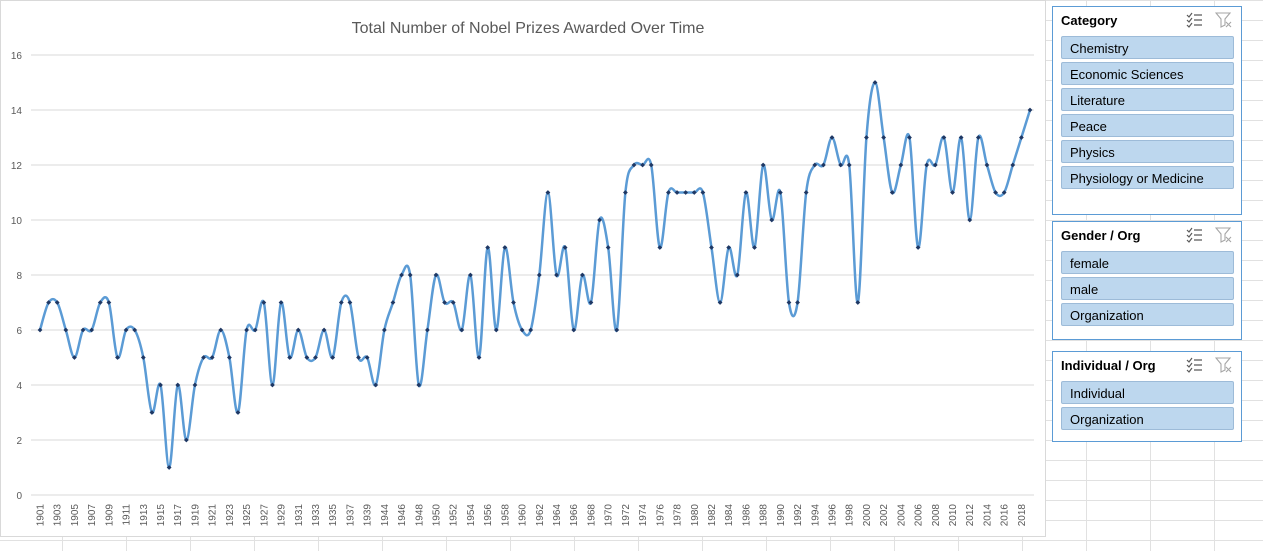 The image size is (1263, 551). I want to click on slicer-item-female: female, so click(1147, 262).